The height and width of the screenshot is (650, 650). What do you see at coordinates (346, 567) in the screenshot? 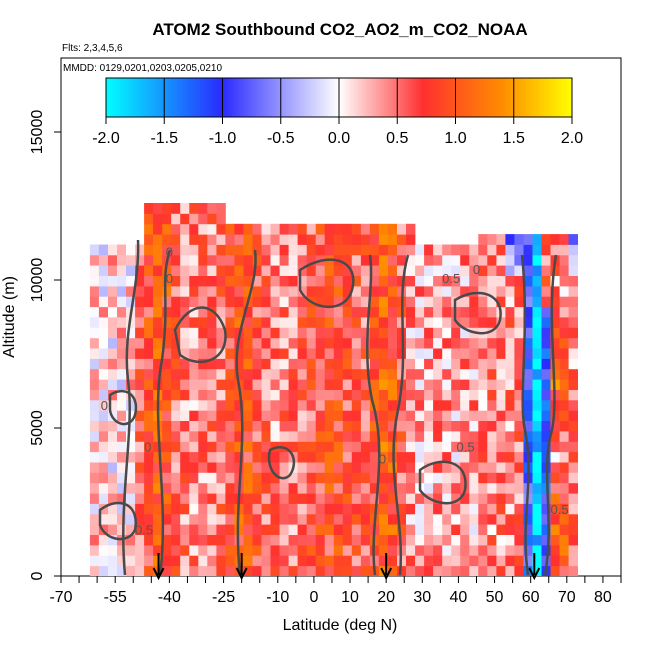
I see `profile-arrows` at bounding box center [346, 567].